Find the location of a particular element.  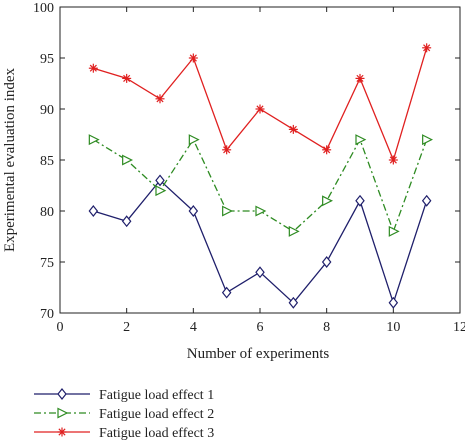

x-tick-label: 12 is located at coordinates (459, 327).